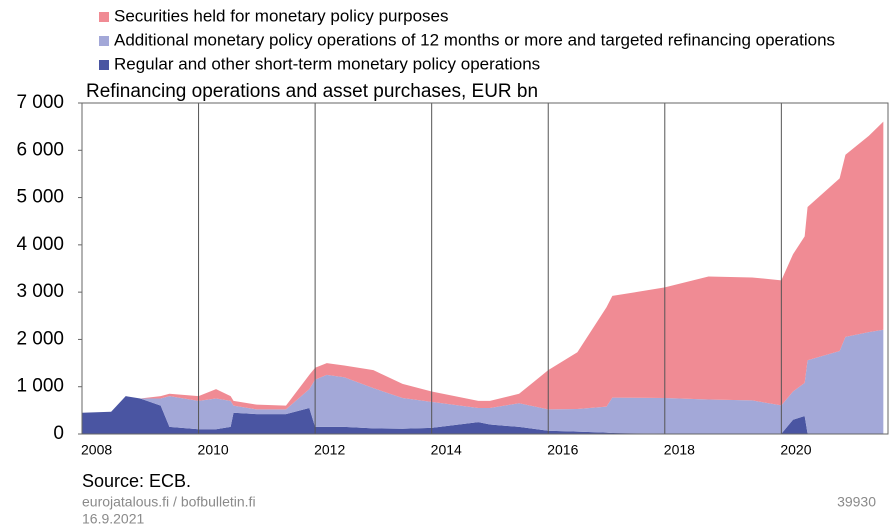  I want to click on y-tick-label: 1 000, so click(40, 386).